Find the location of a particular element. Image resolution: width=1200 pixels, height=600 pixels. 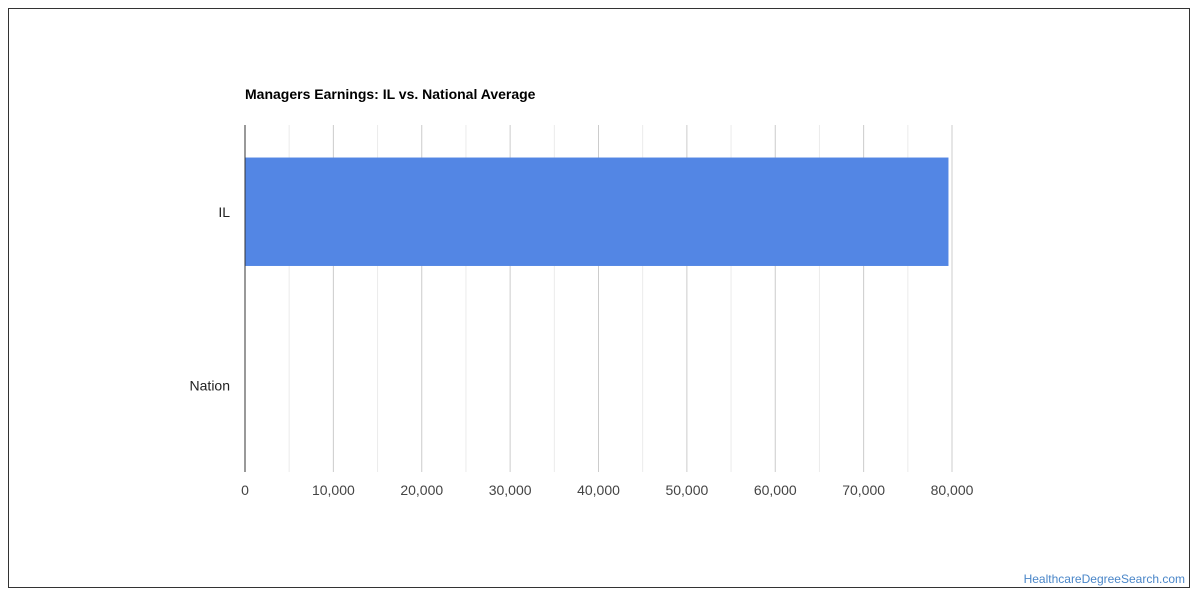

x-tick-label: 80,000 is located at coordinates (952, 490).